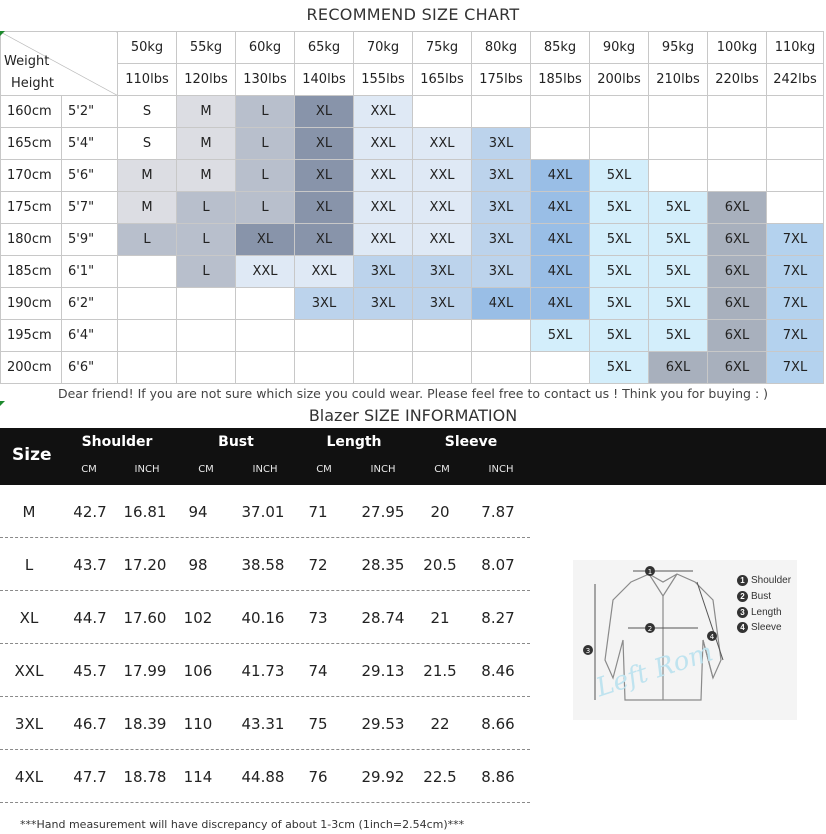  I want to click on measurement-value: 41.73, so click(263, 671).